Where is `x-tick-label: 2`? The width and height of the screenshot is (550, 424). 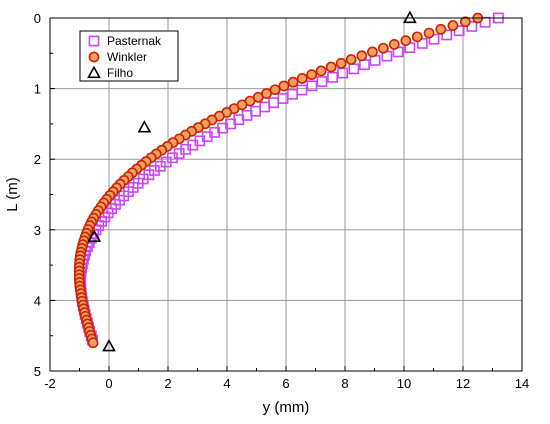 x-tick-label: 2 is located at coordinates (167, 383).